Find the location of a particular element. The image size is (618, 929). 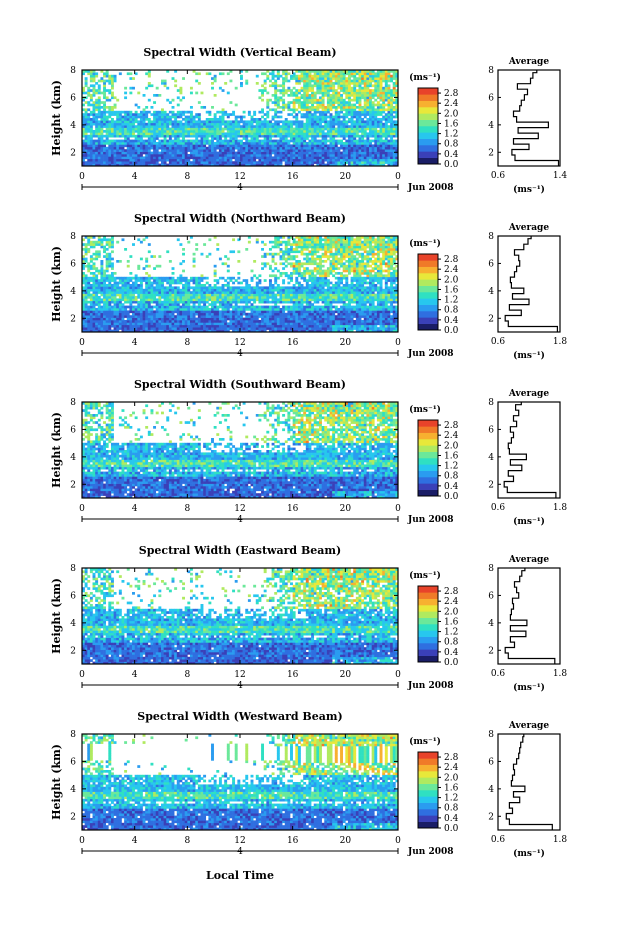

panel-title: Spectral Width (Vertical Beam) is located at coordinates (239, 52).